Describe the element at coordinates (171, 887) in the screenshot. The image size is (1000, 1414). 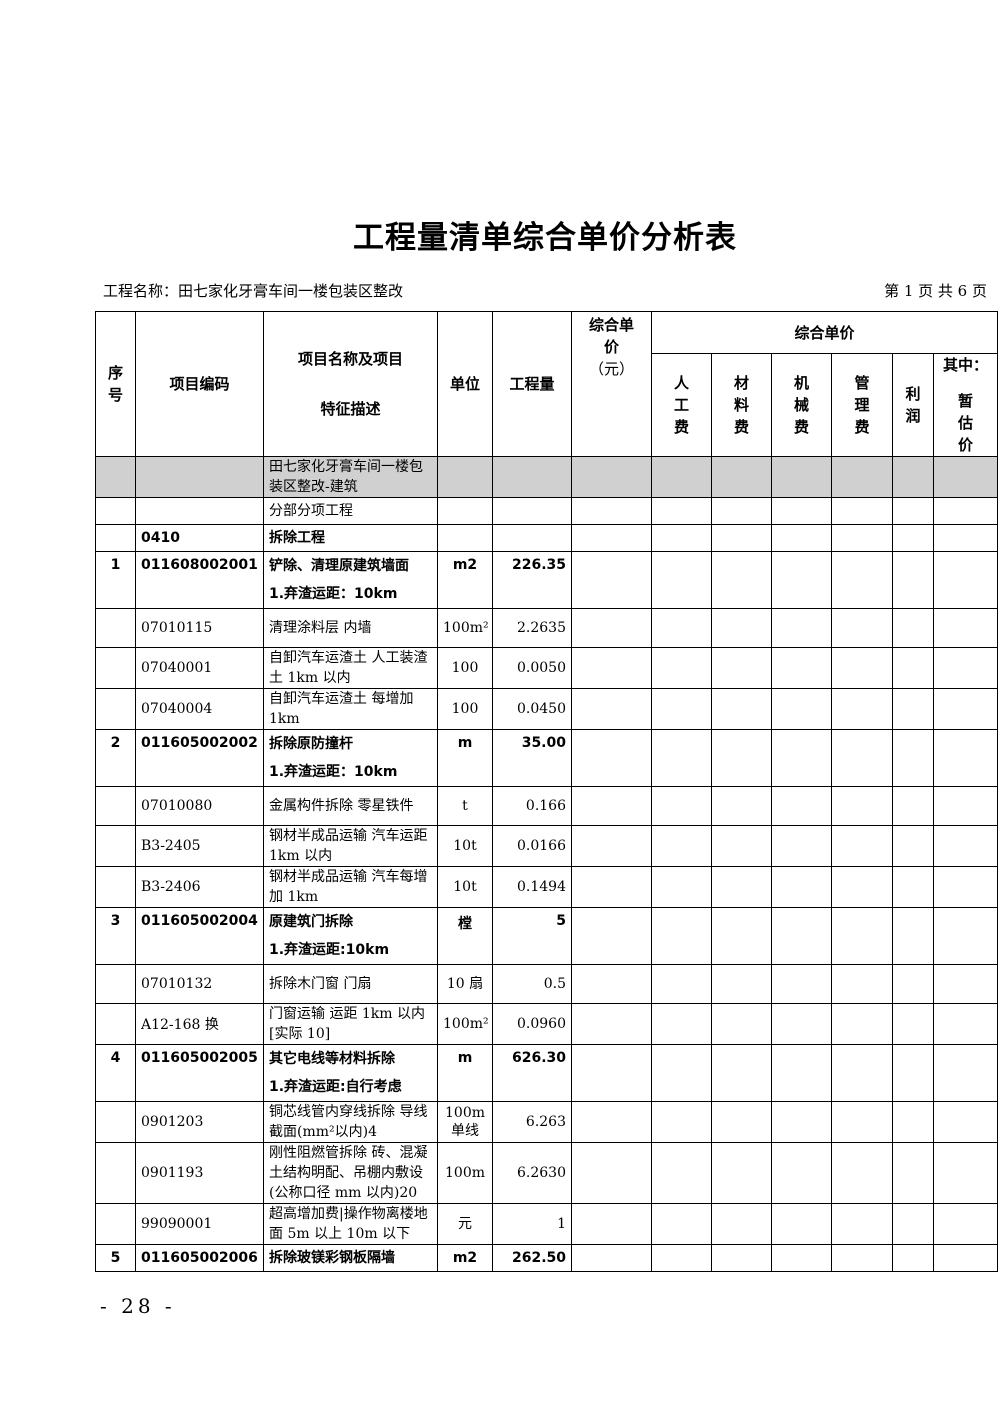
I see `item-code: B3-2406` at that location.